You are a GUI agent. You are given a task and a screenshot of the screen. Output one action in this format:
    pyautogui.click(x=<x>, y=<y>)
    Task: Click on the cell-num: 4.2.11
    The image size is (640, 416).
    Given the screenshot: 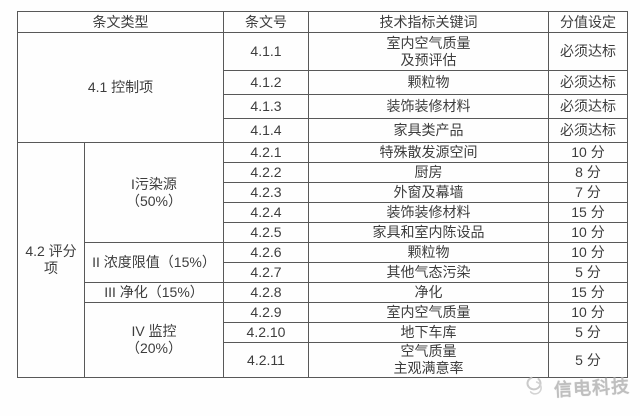 What is the action you would take?
    pyautogui.click(x=266, y=360)
    